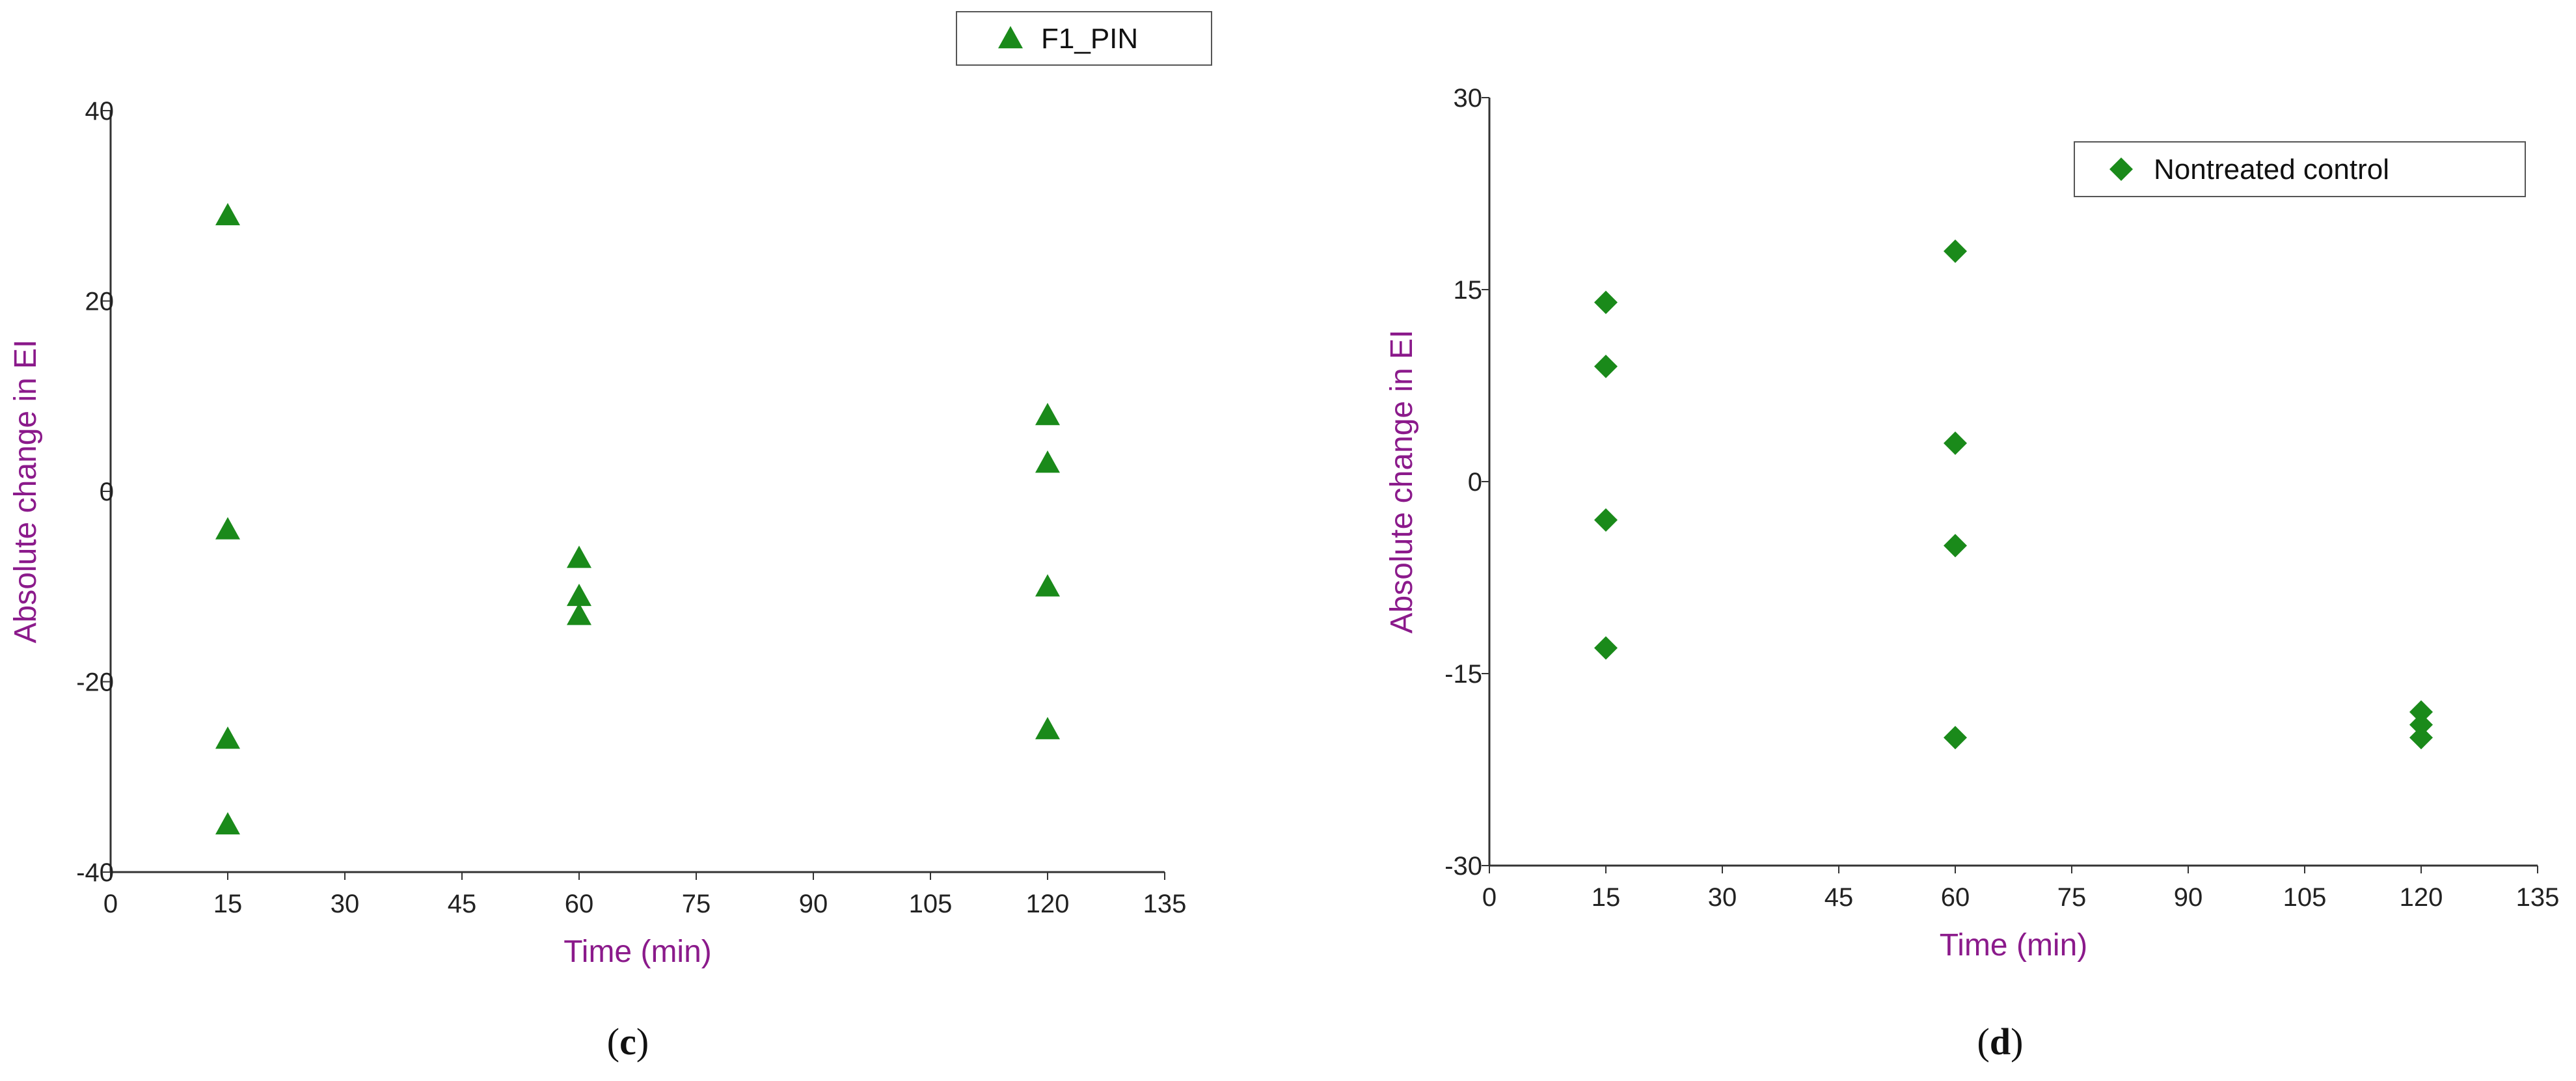  Describe the element at coordinates (628, 1041) in the screenshot. I see `panel-caption: (c)` at that location.